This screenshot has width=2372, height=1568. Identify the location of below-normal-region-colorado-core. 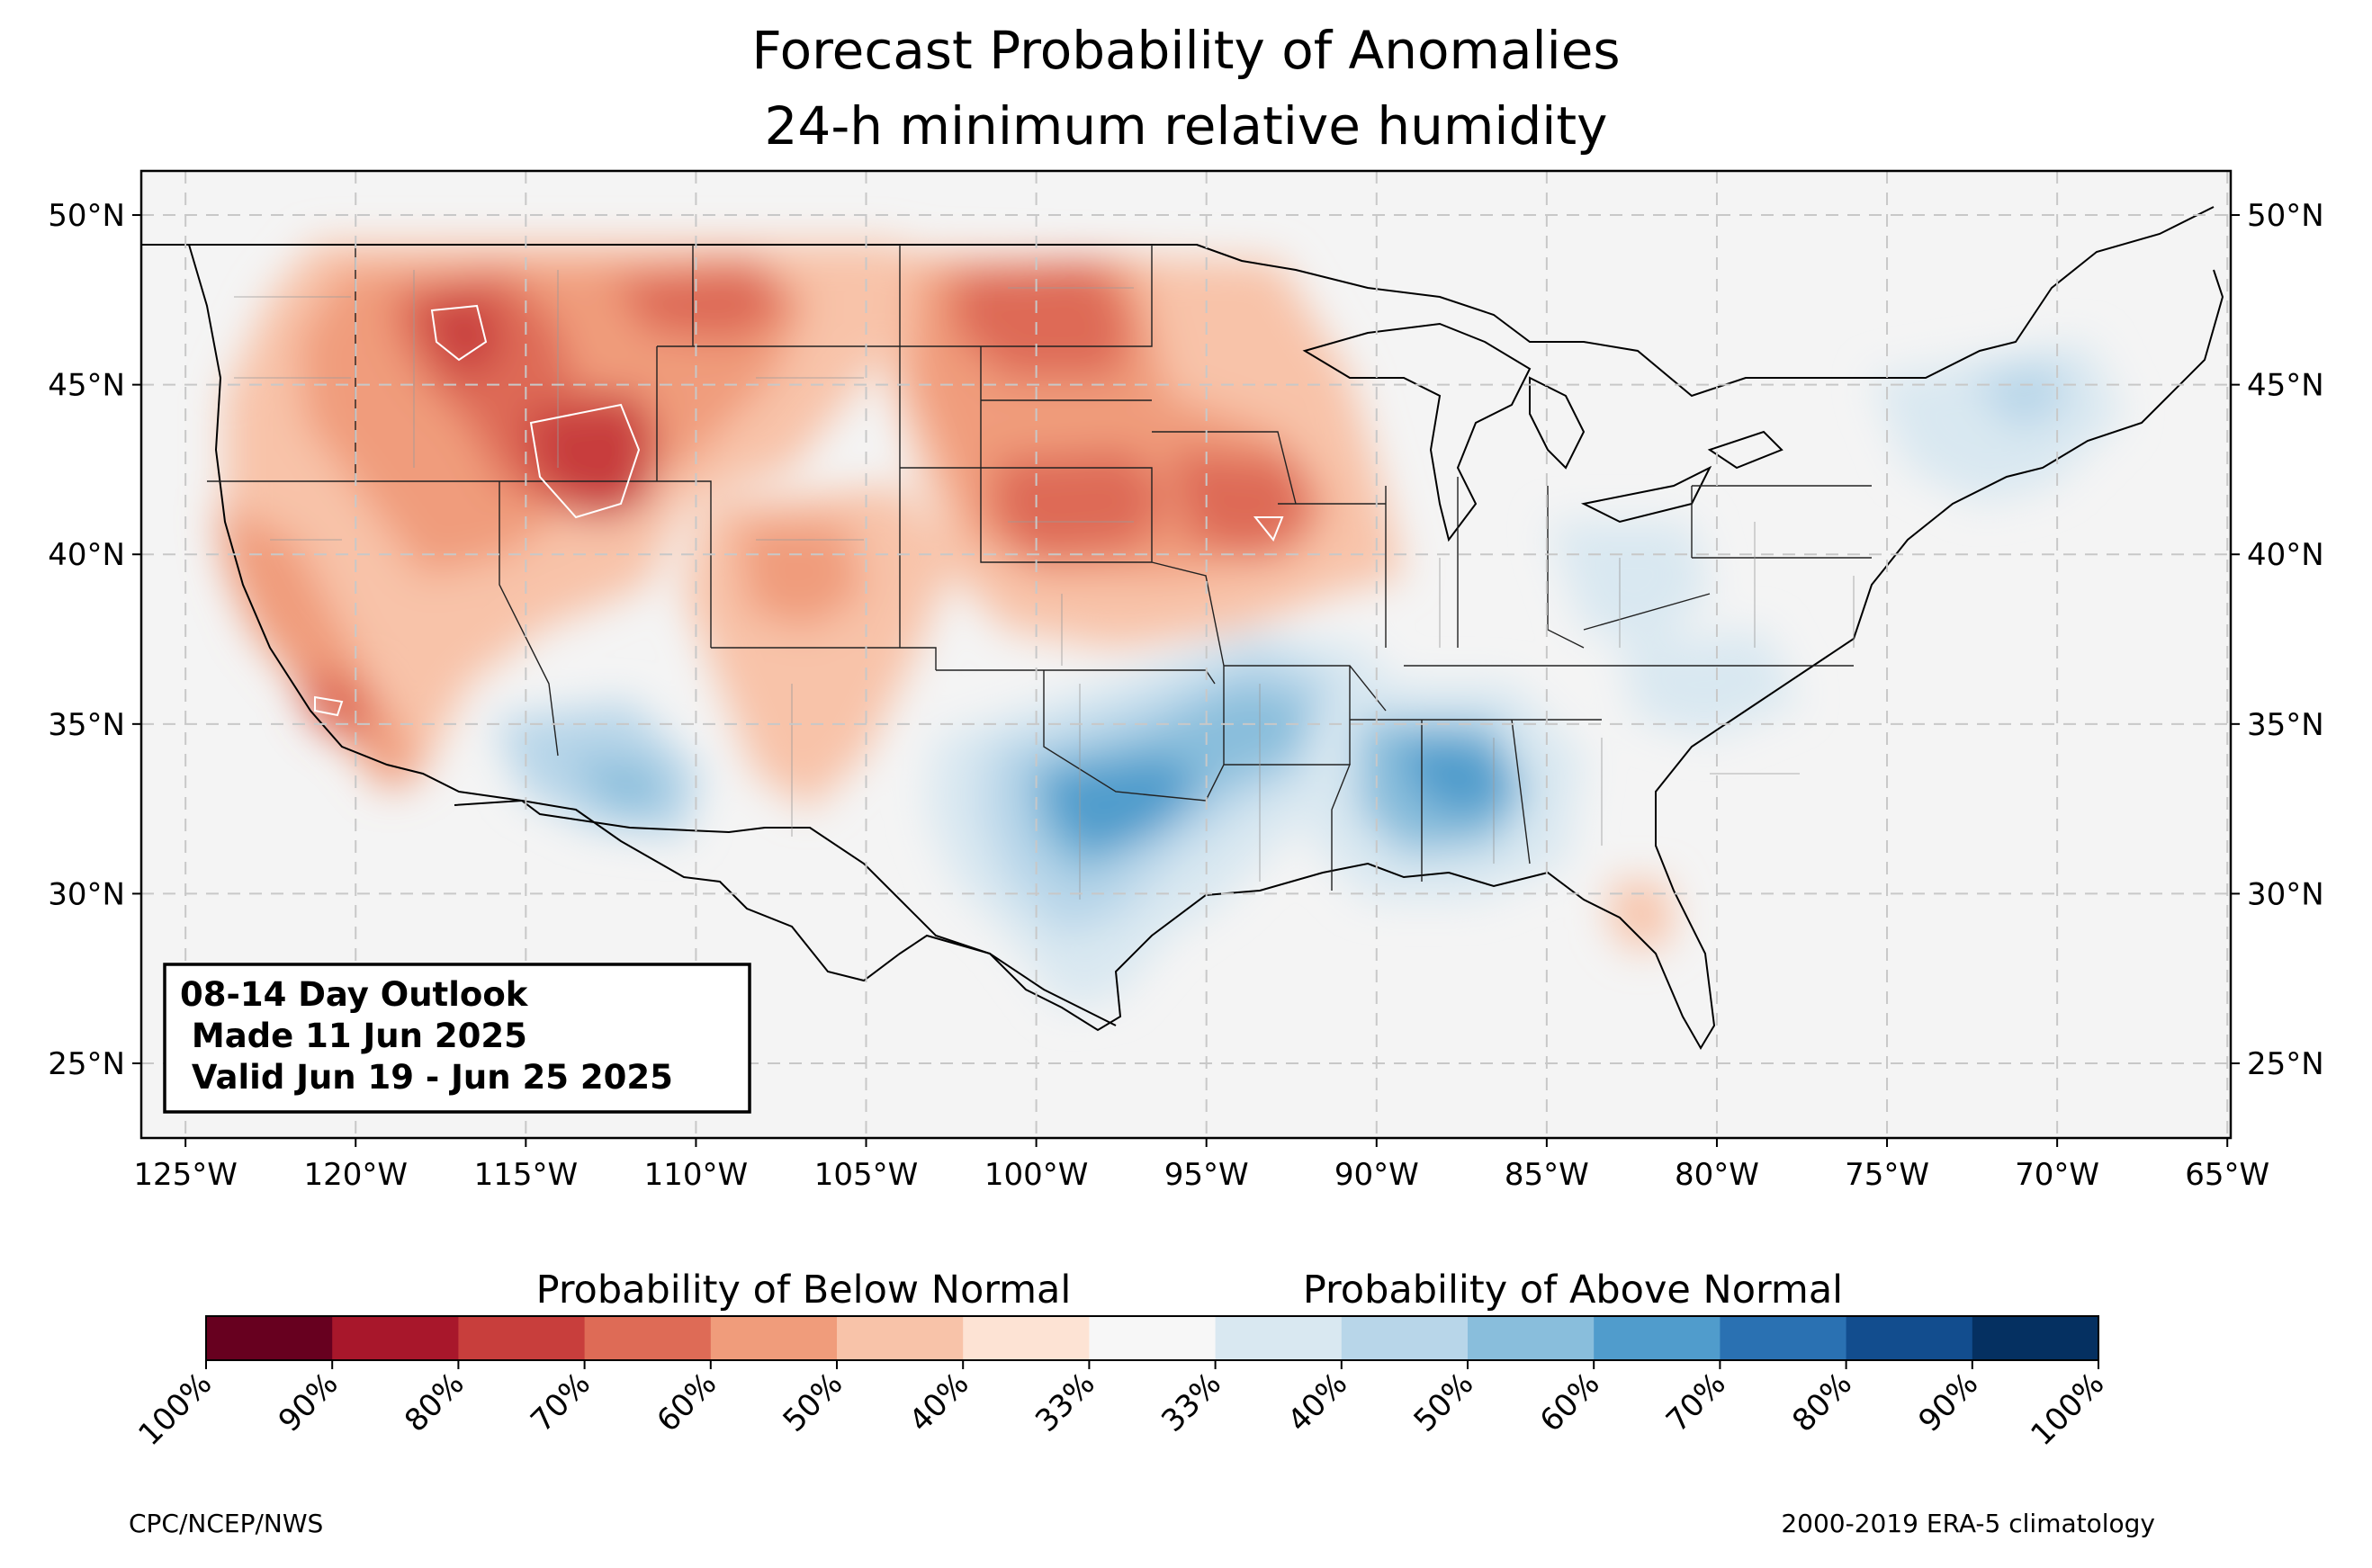
(801, 576).